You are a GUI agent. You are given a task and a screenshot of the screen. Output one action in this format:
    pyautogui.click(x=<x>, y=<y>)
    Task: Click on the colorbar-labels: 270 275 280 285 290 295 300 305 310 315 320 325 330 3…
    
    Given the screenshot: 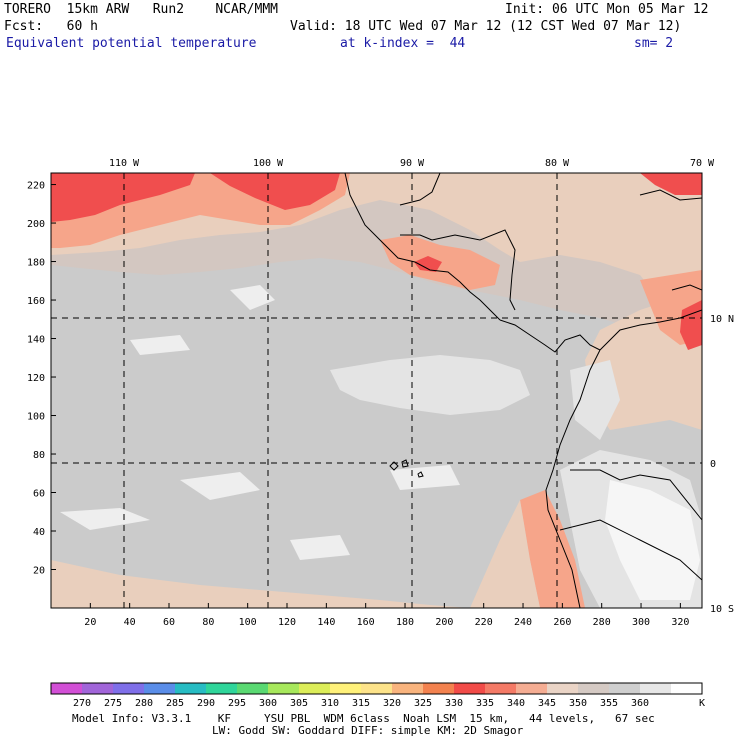 What is the action you would take?
    pyautogui.click(x=361, y=703)
    